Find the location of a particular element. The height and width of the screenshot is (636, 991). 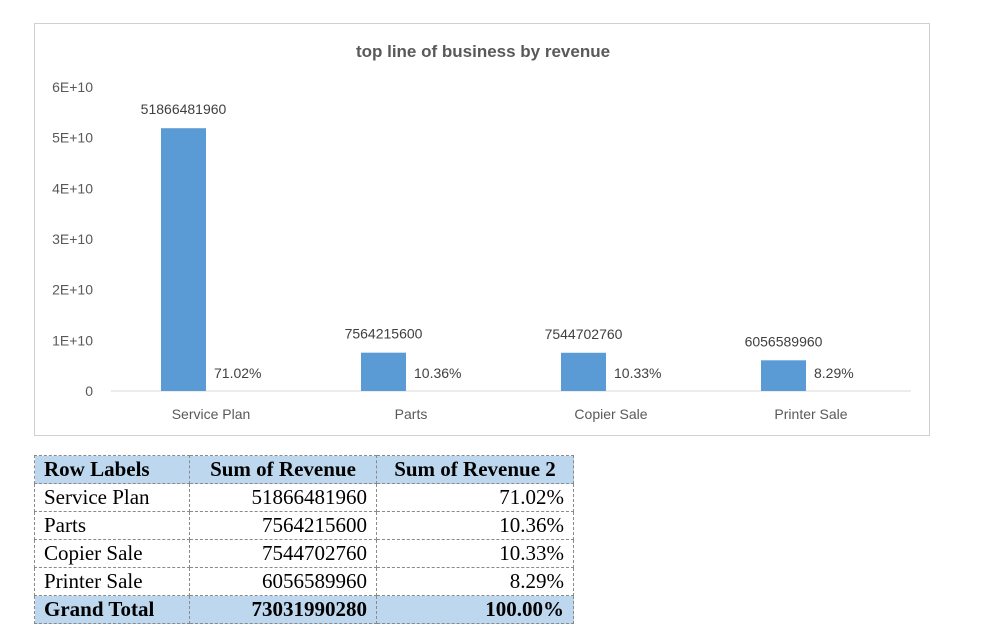

percent-cell: 10.36% is located at coordinates (475, 525).